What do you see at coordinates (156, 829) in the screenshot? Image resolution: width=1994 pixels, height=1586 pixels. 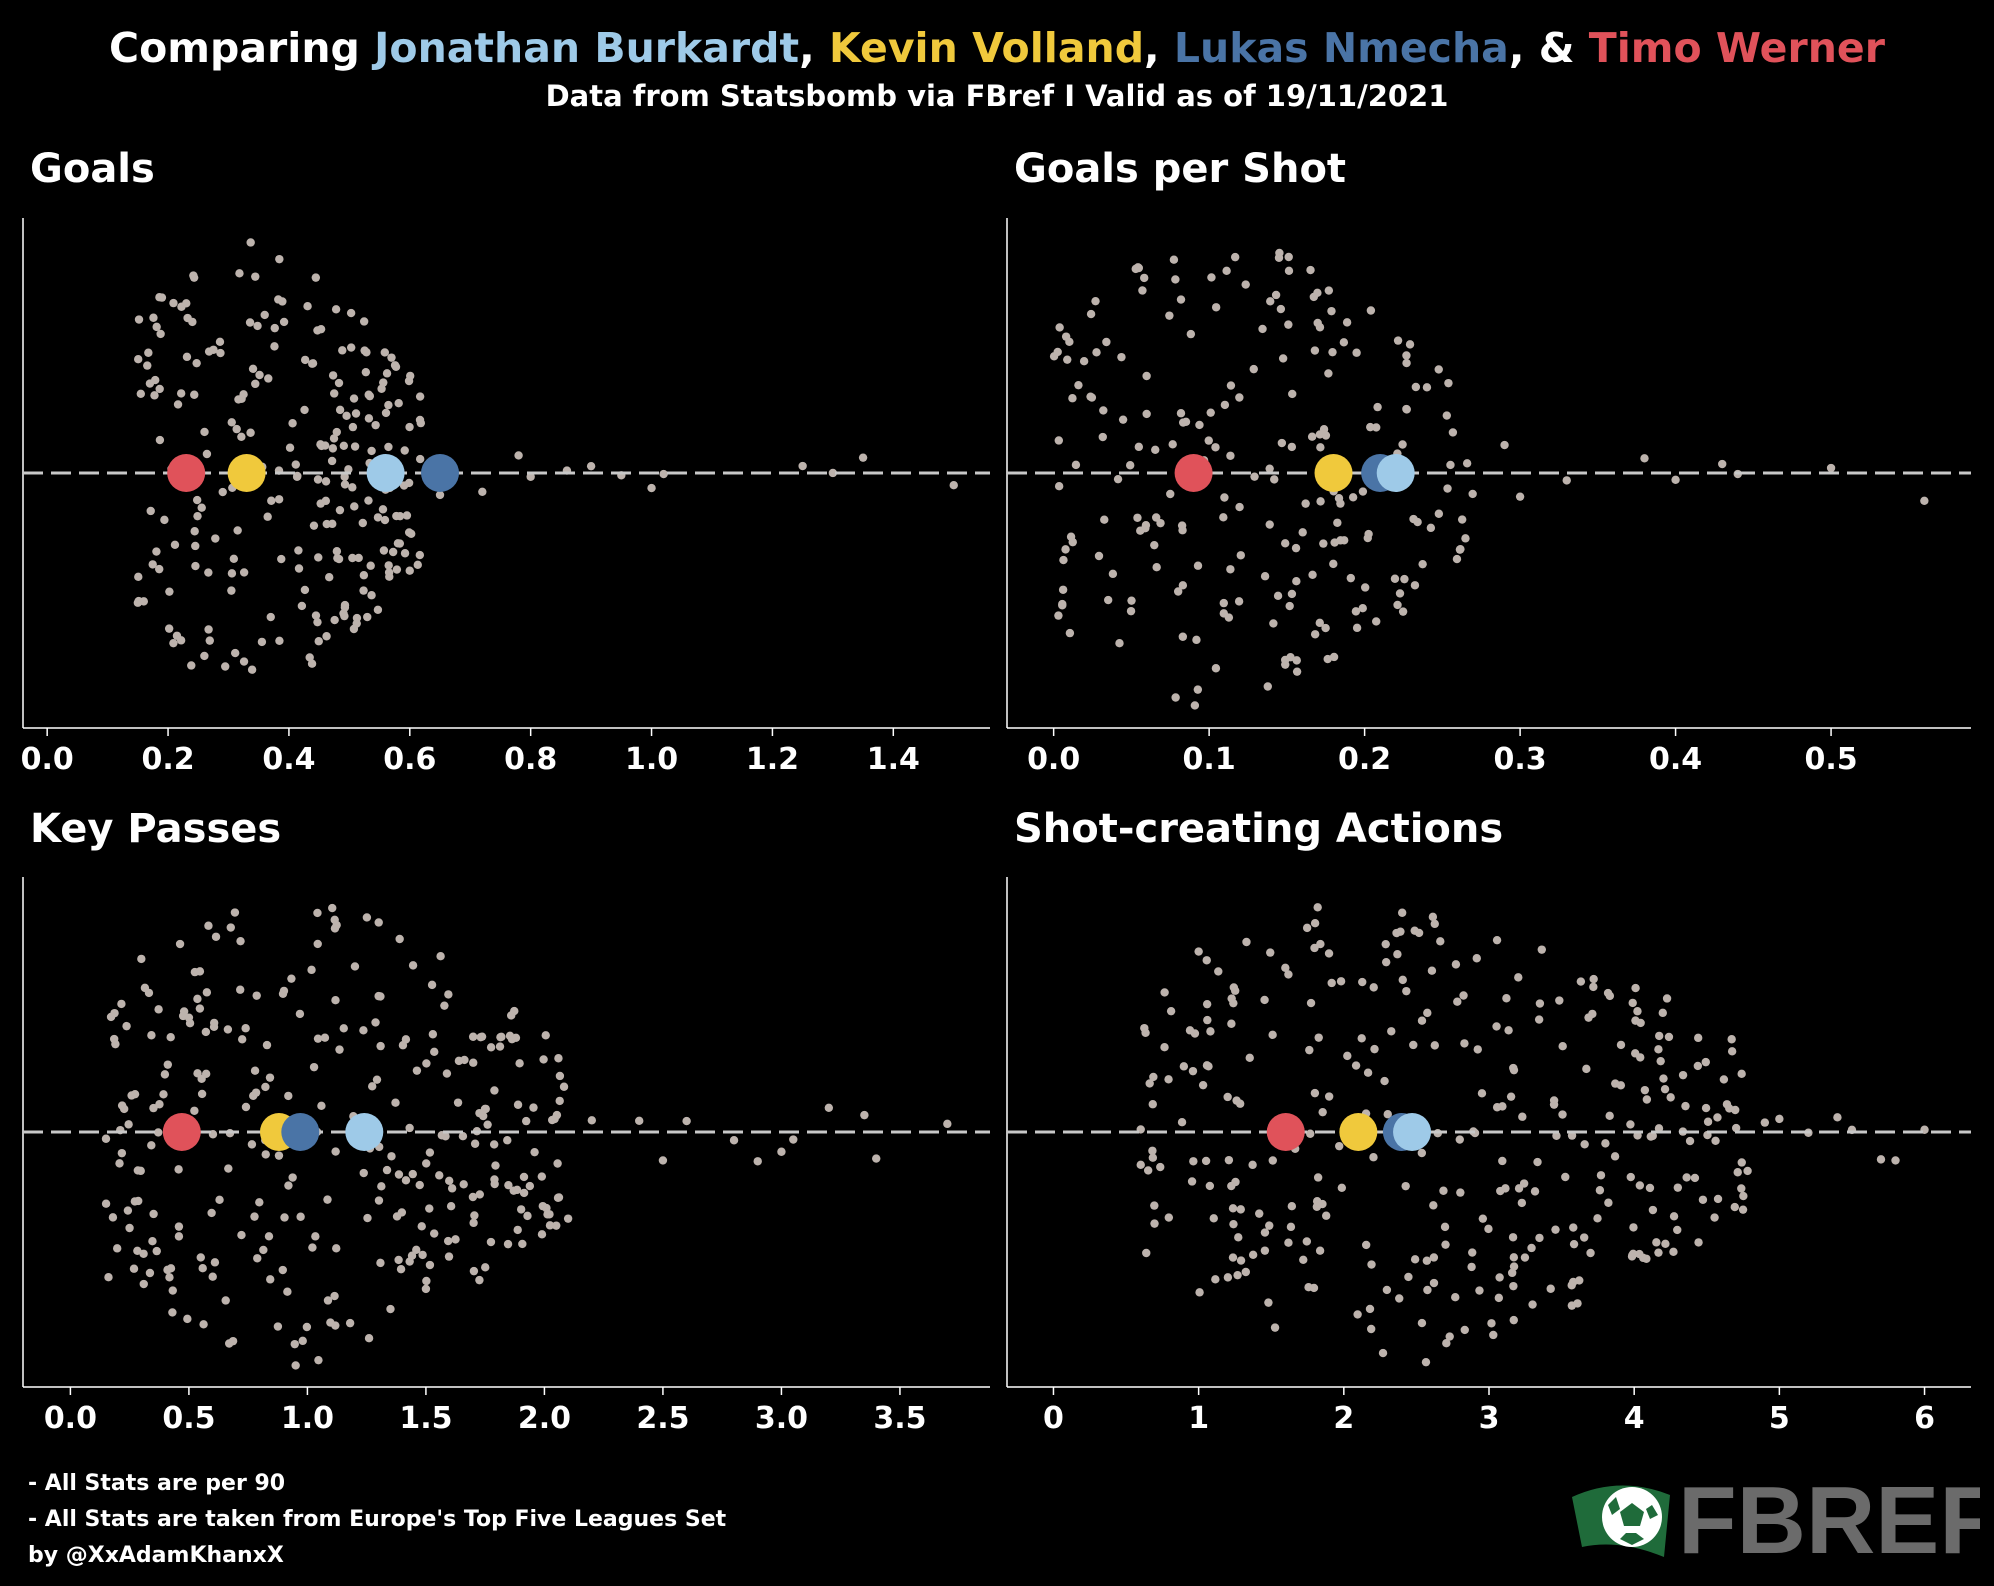 I see `panel-title-key-passes: Key Passes` at bounding box center [156, 829].